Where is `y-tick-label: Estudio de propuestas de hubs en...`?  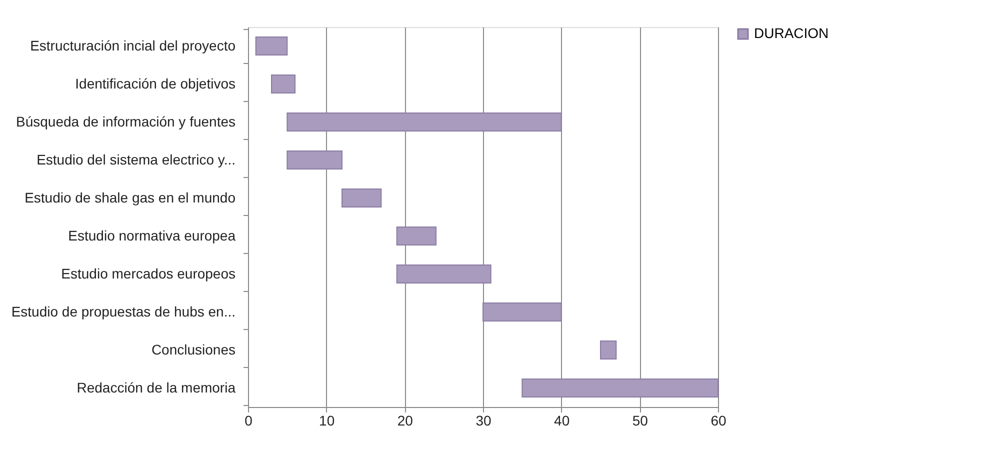
y-tick-label: Estudio de propuestas de hubs en... is located at coordinates (123, 312).